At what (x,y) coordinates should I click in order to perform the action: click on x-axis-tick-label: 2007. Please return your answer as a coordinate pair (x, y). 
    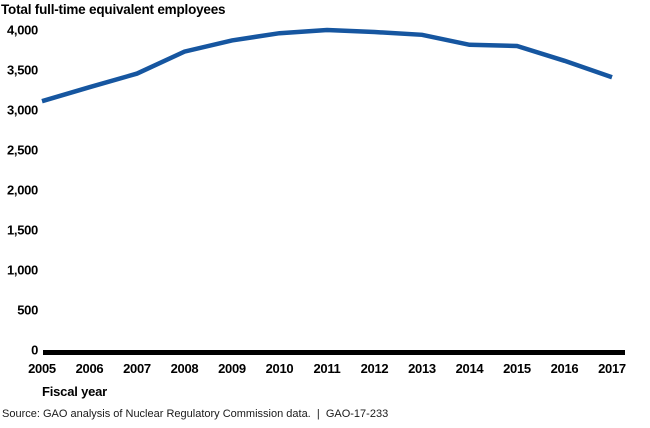
    Looking at the image, I should click on (137, 368).